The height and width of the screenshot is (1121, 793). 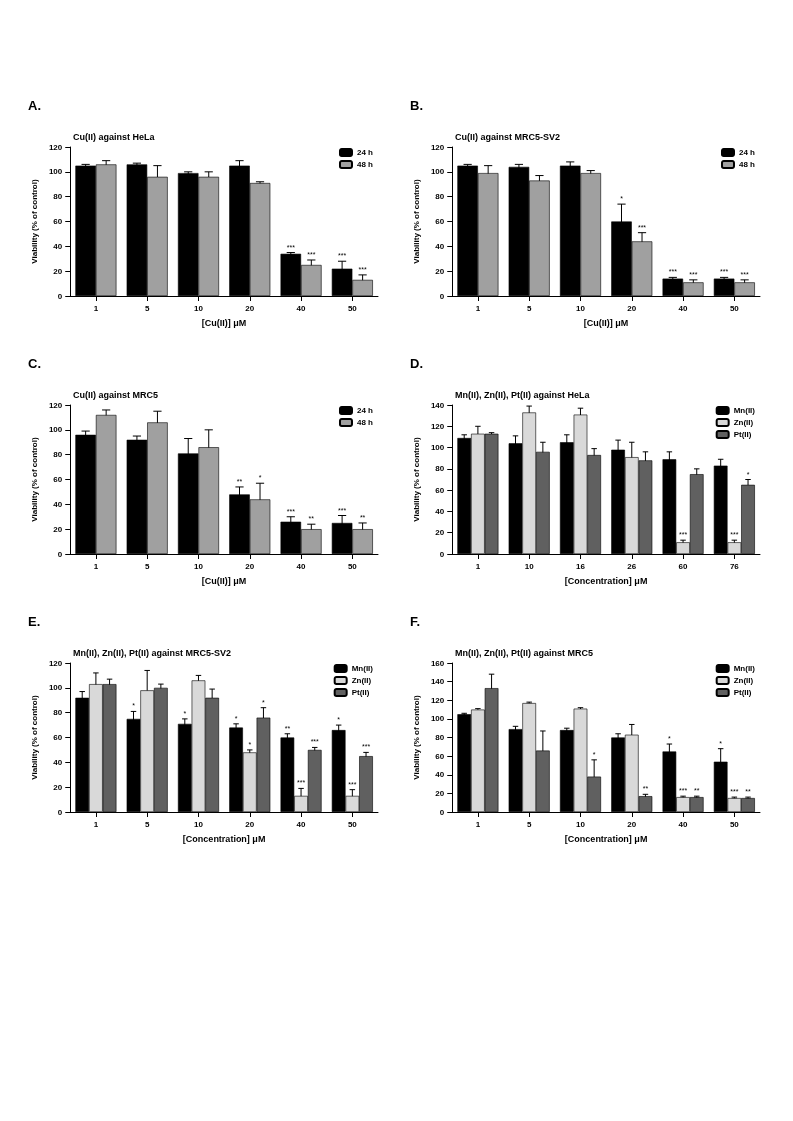 I want to click on legend-label: Zn(II), so click(x=743, y=680).